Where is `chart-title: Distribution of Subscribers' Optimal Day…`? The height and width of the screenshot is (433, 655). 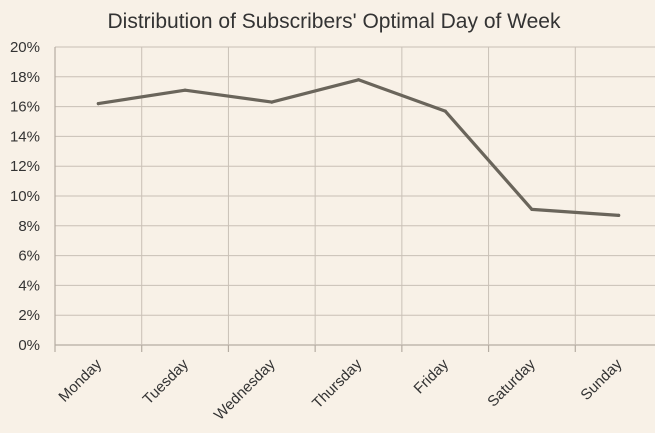
chart-title: Distribution of Subscribers' Optimal Day… is located at coordinates (334, 21).